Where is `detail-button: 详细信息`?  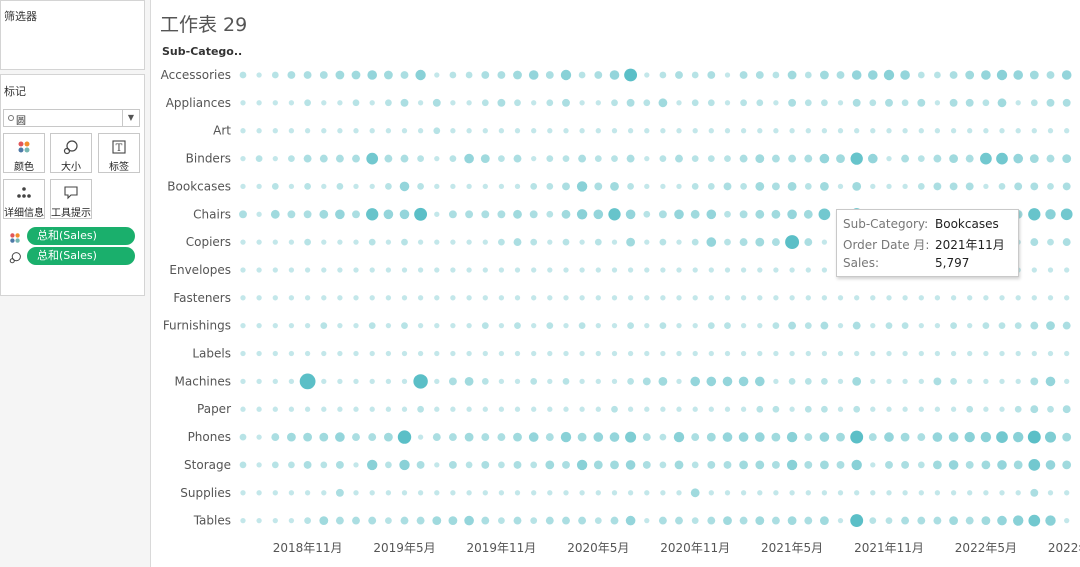 detail-button: 详细信息 is located at coordinates (24, 199).